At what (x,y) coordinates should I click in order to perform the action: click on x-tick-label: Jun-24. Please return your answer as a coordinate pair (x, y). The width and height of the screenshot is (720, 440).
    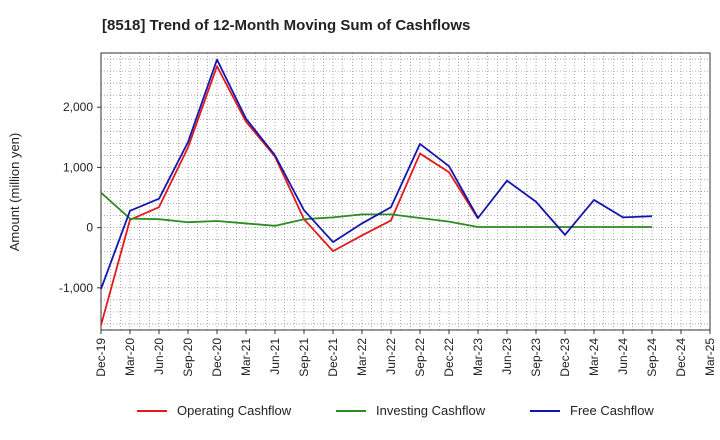
    Looking at the image, I should click on (623, 356).